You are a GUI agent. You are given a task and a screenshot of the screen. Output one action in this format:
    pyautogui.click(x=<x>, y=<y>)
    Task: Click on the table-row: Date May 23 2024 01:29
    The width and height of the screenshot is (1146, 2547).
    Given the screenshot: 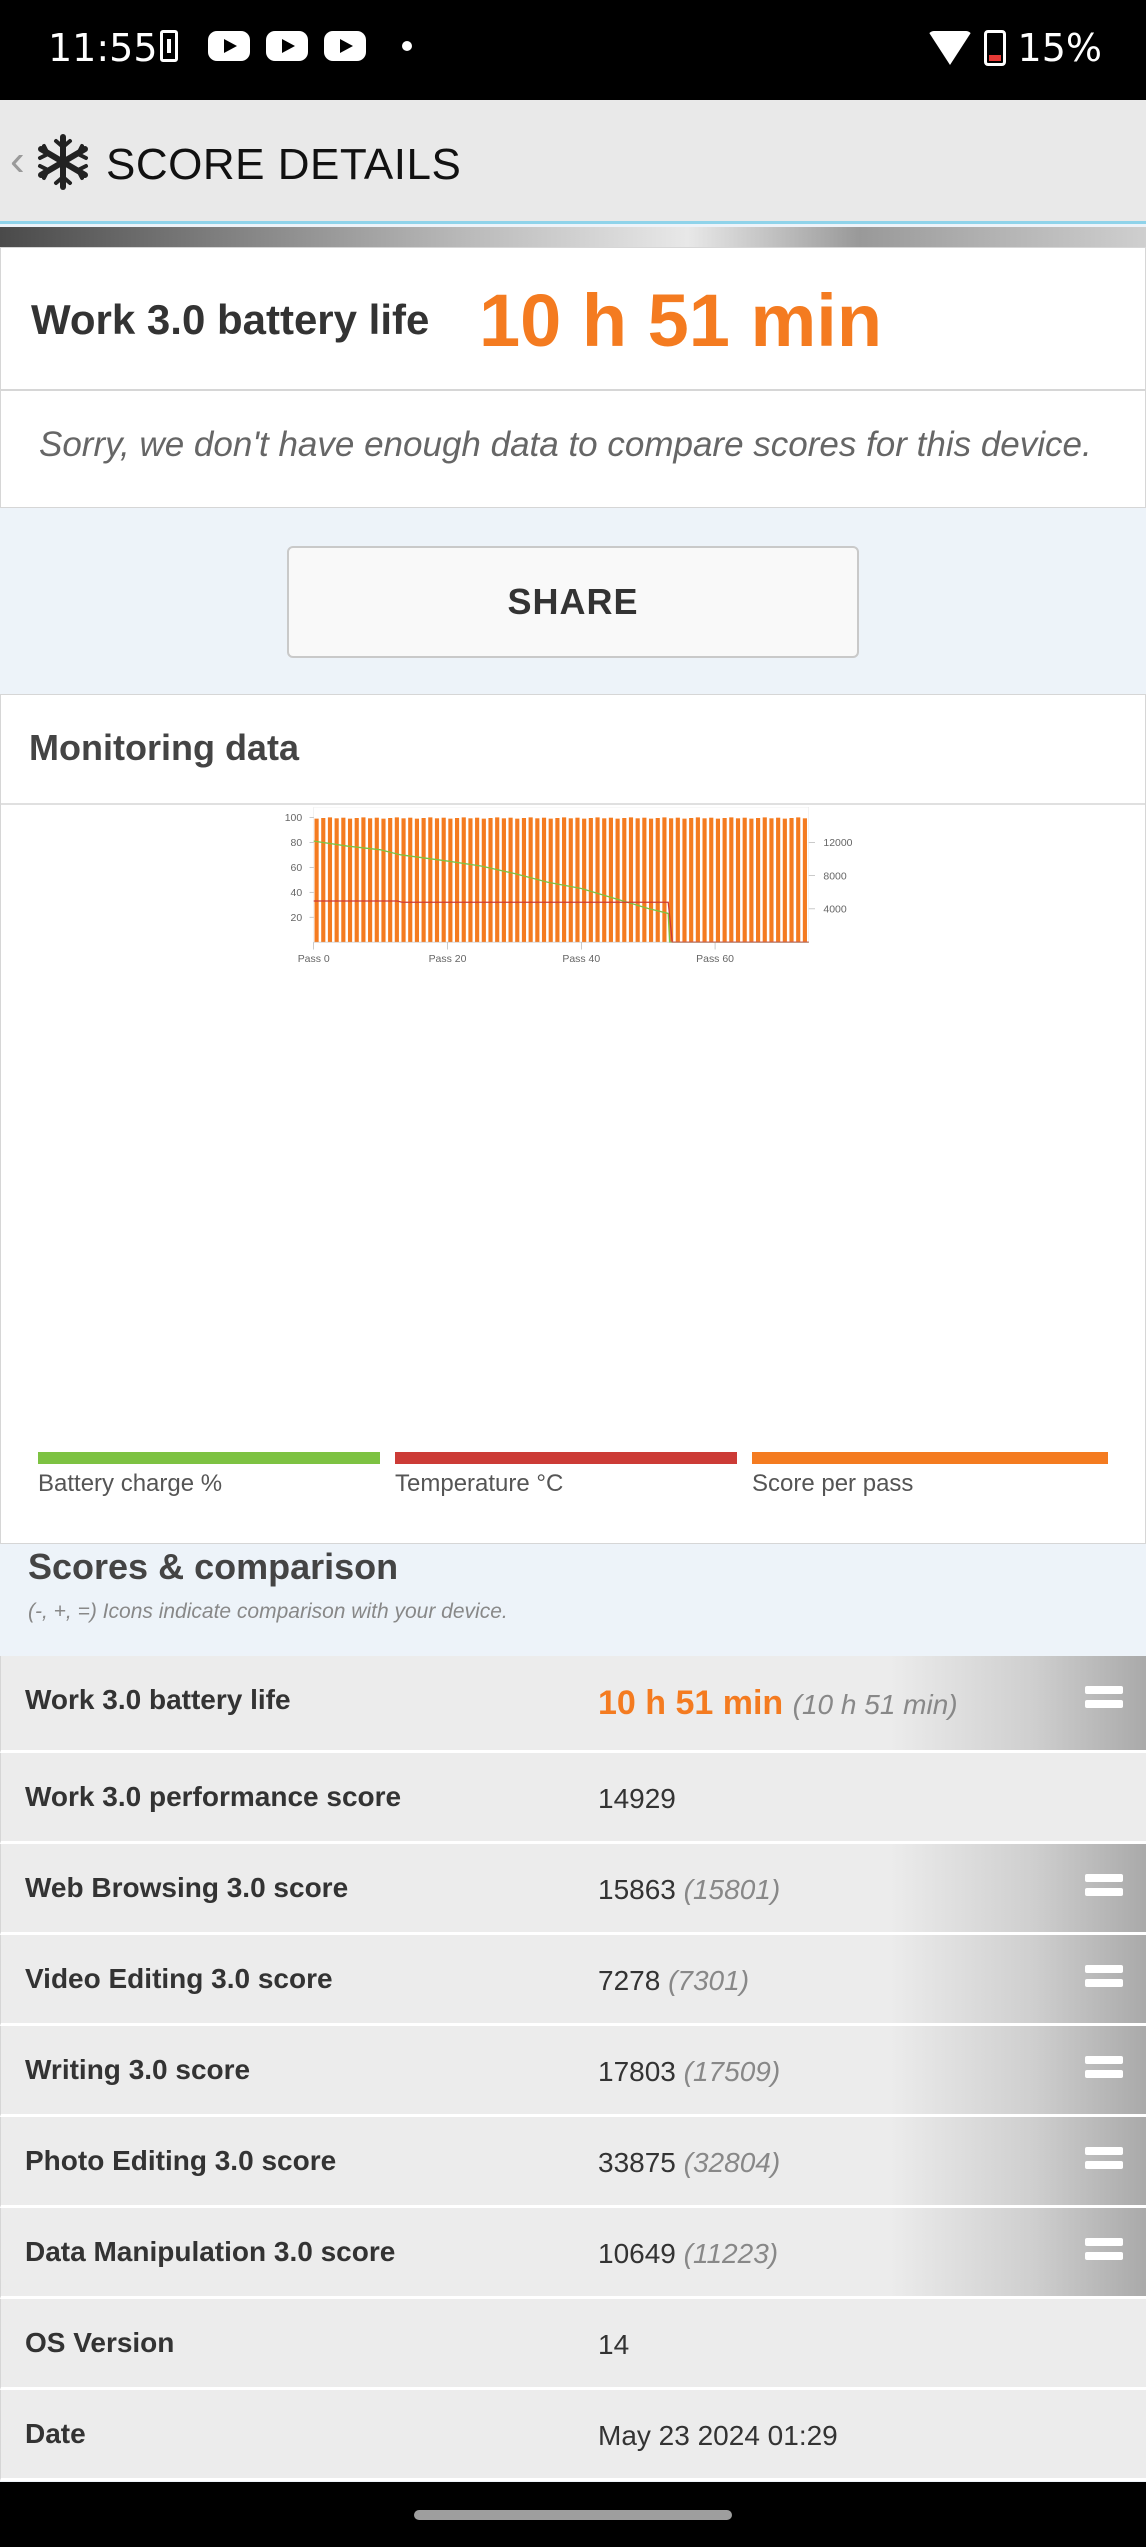 What is the action you would take?
    pyautogui.click(x=573, y=2435)
    